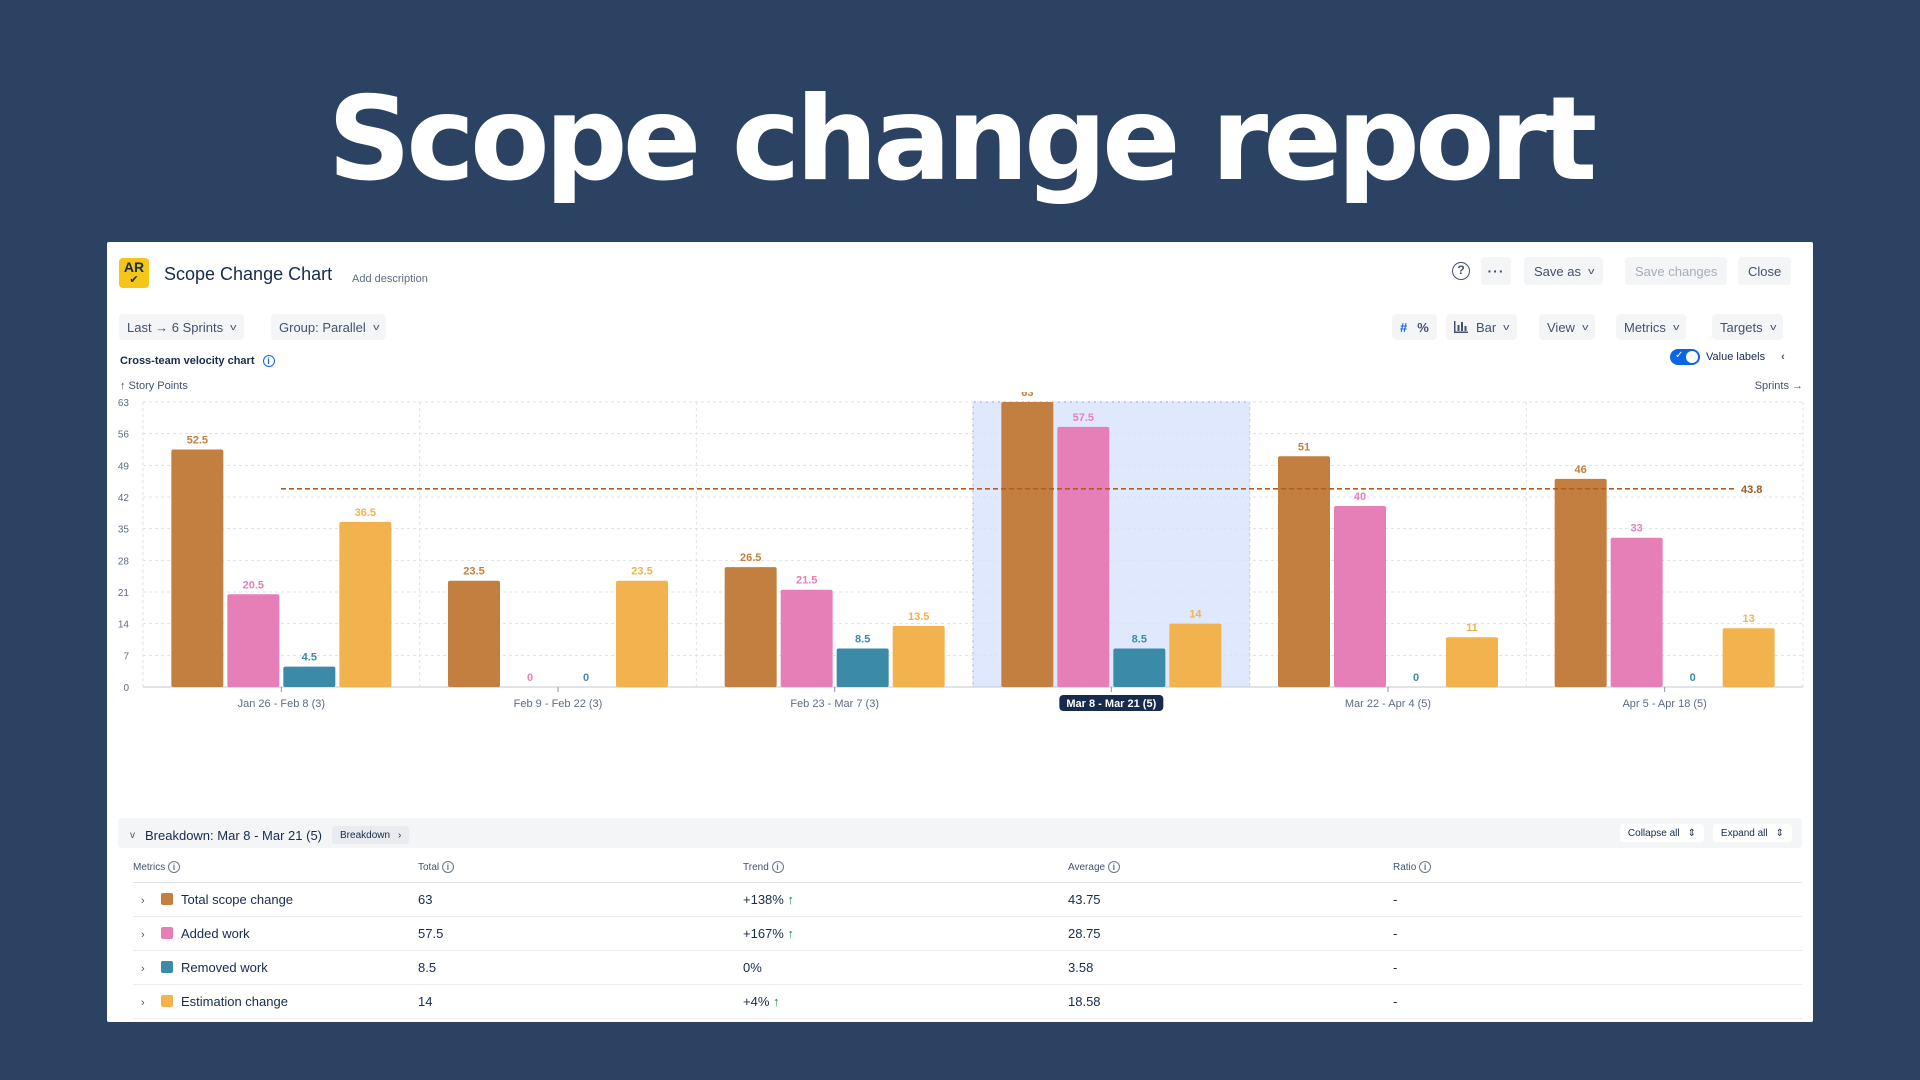 This screenshot has height=1080, width=1920. Describe the element at coordinates (1557, 271) in the screenshot. I see `save-as-label: Save as` at that location.